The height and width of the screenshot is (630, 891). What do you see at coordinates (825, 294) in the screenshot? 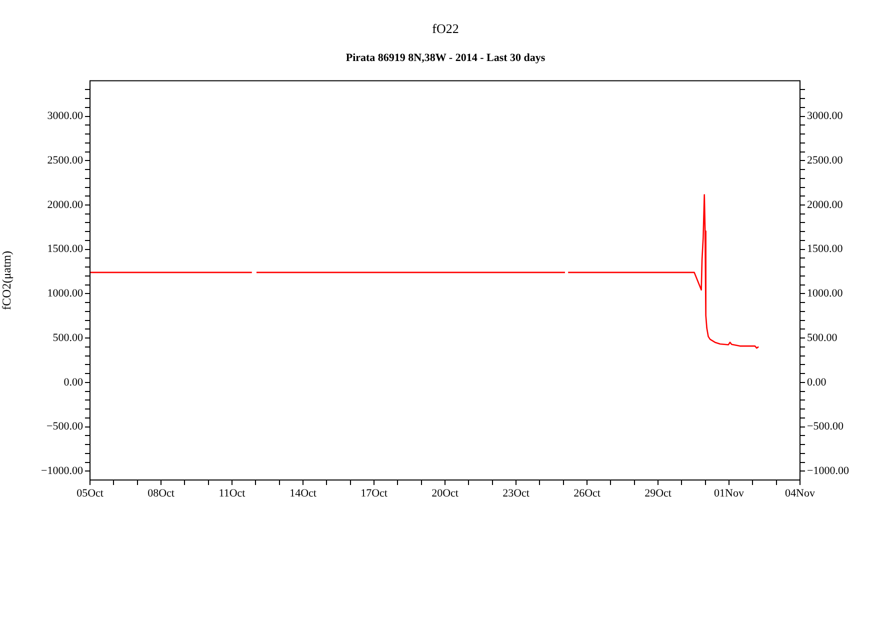
I see `y2-tick-label: 1000.00` at bounding box center [825, 294].